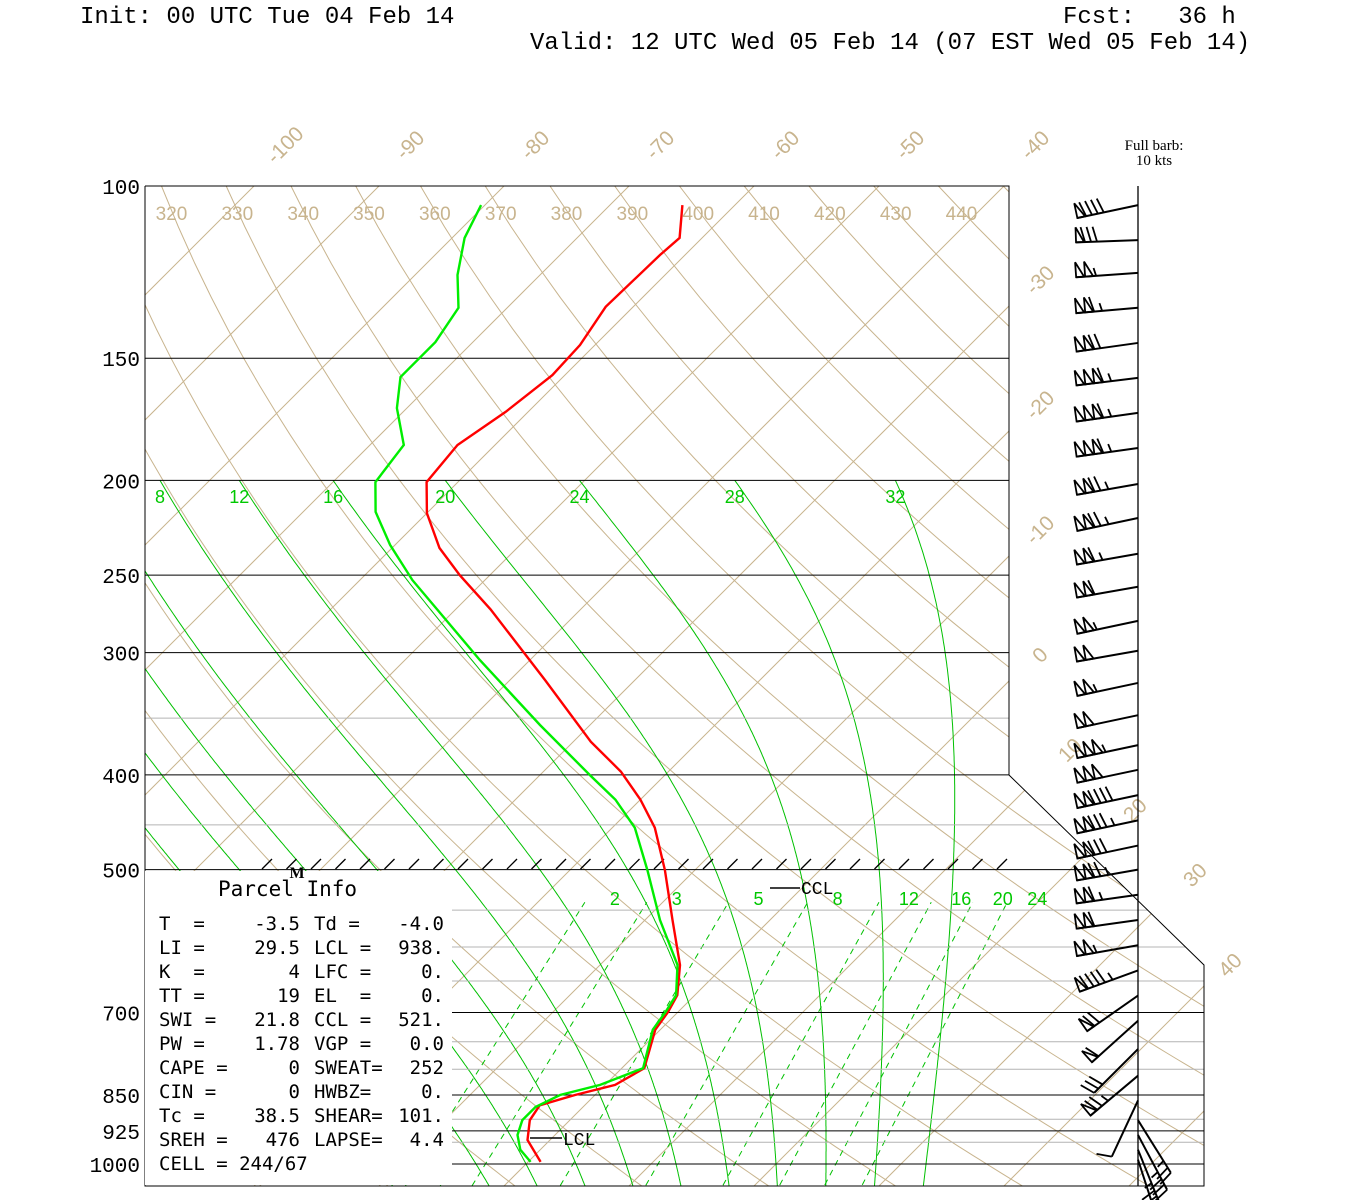 Image resolution: width=1350 pixels, height=1200 pixels. What do you see at coordinates (298, 1069) in the screenshot?
I see `parcel-info-row: CAPE = 0 SWEAT= 252` at bounding box center [298, 1069].